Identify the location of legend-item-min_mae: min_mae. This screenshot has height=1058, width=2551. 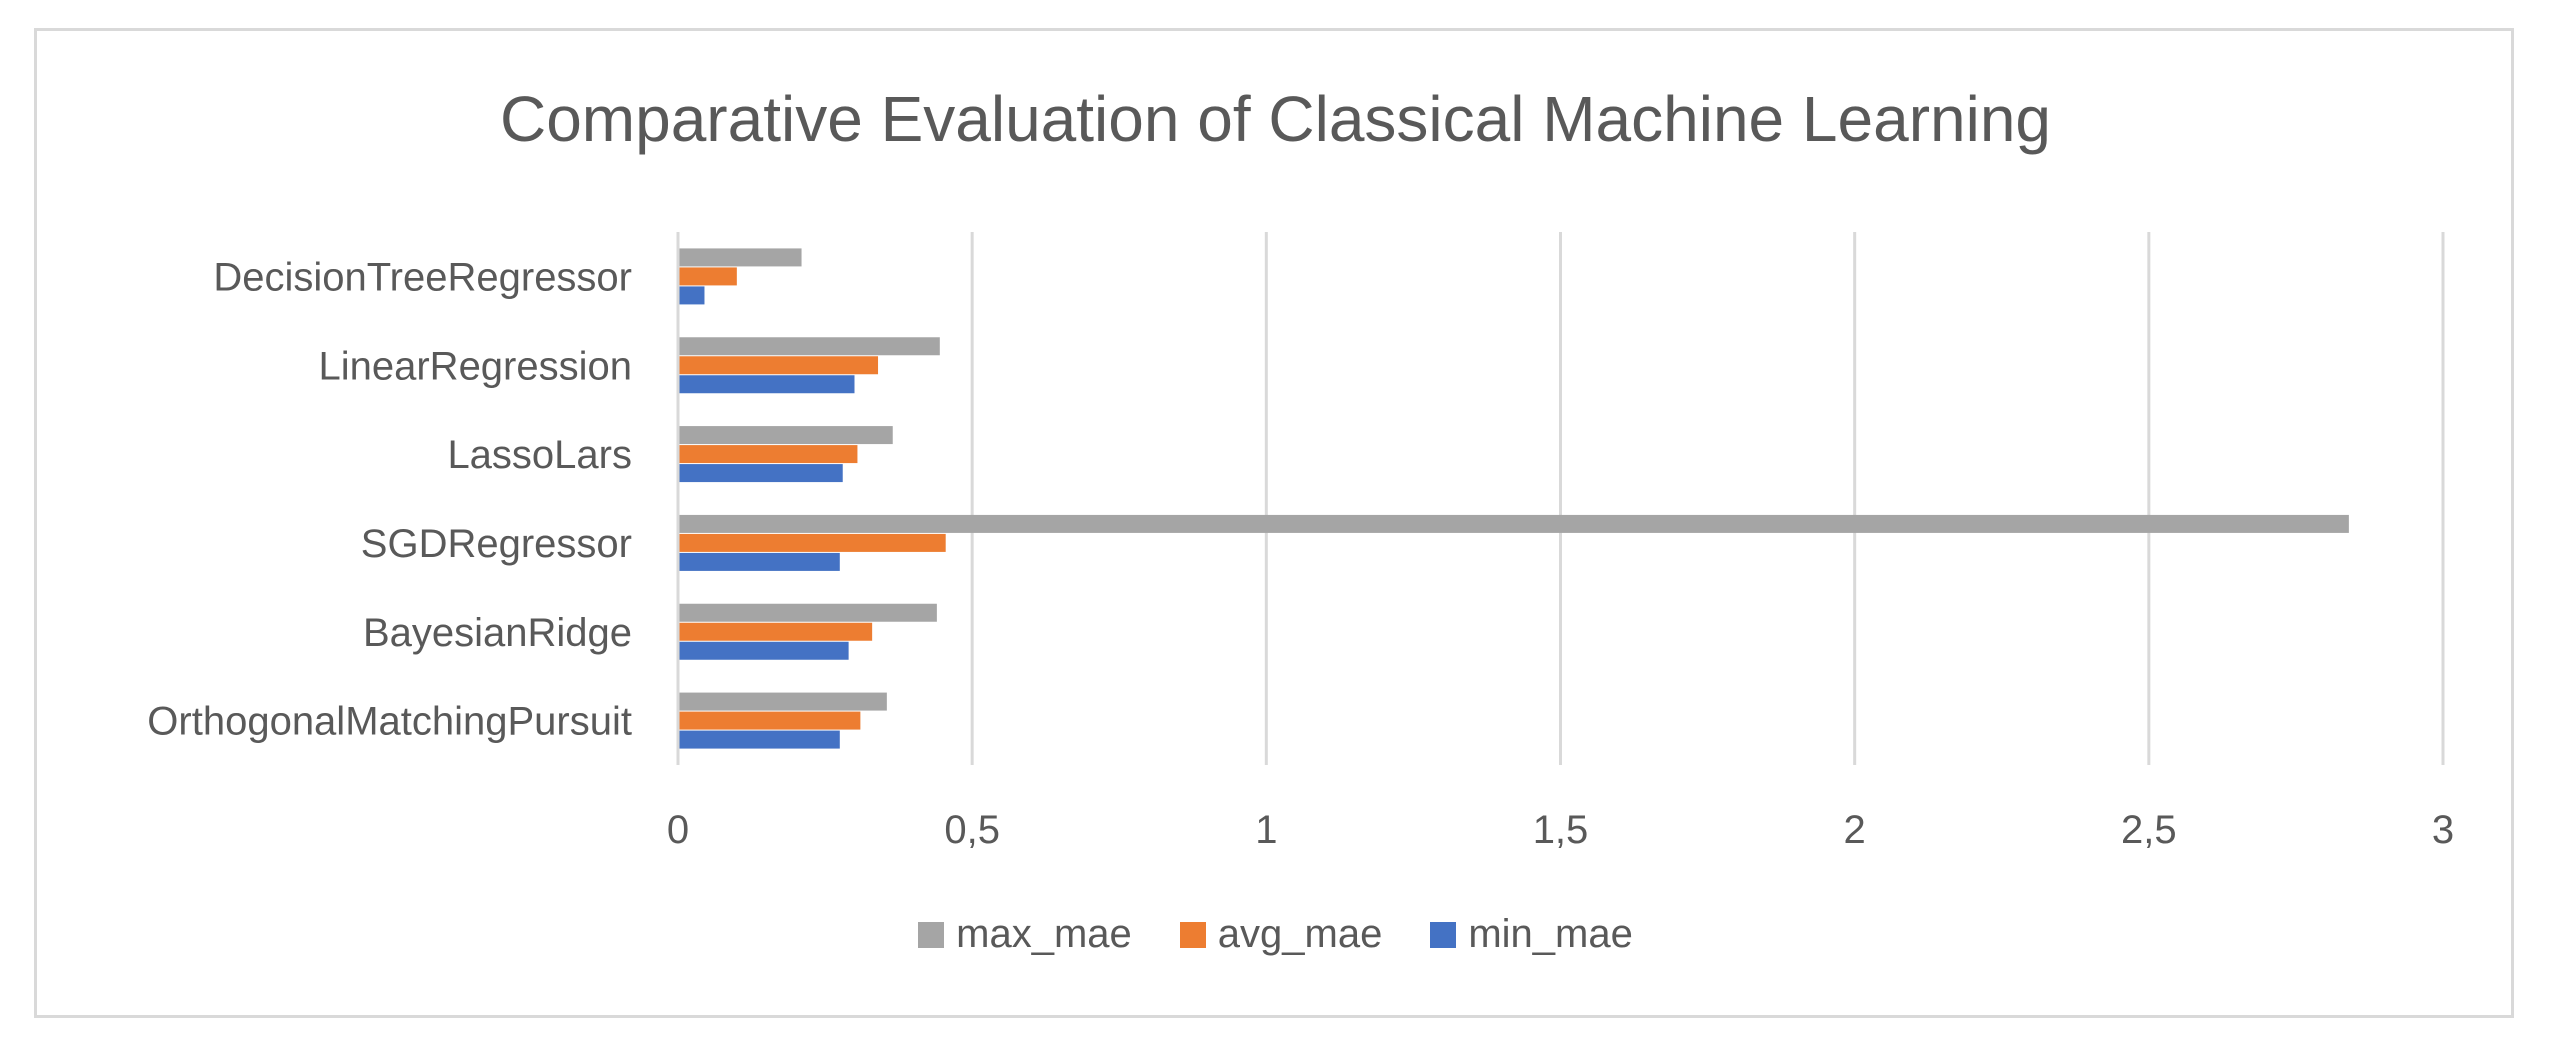
(1531, 934).